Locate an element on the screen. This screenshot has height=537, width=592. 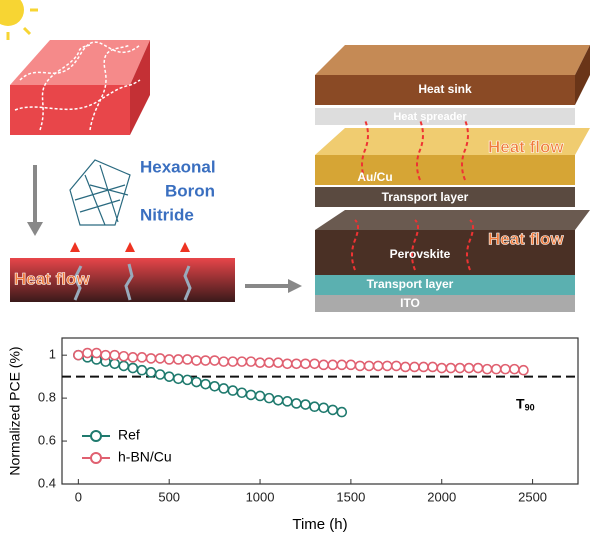
x-tick-label: 2500 is located at coordinates (532, 496).